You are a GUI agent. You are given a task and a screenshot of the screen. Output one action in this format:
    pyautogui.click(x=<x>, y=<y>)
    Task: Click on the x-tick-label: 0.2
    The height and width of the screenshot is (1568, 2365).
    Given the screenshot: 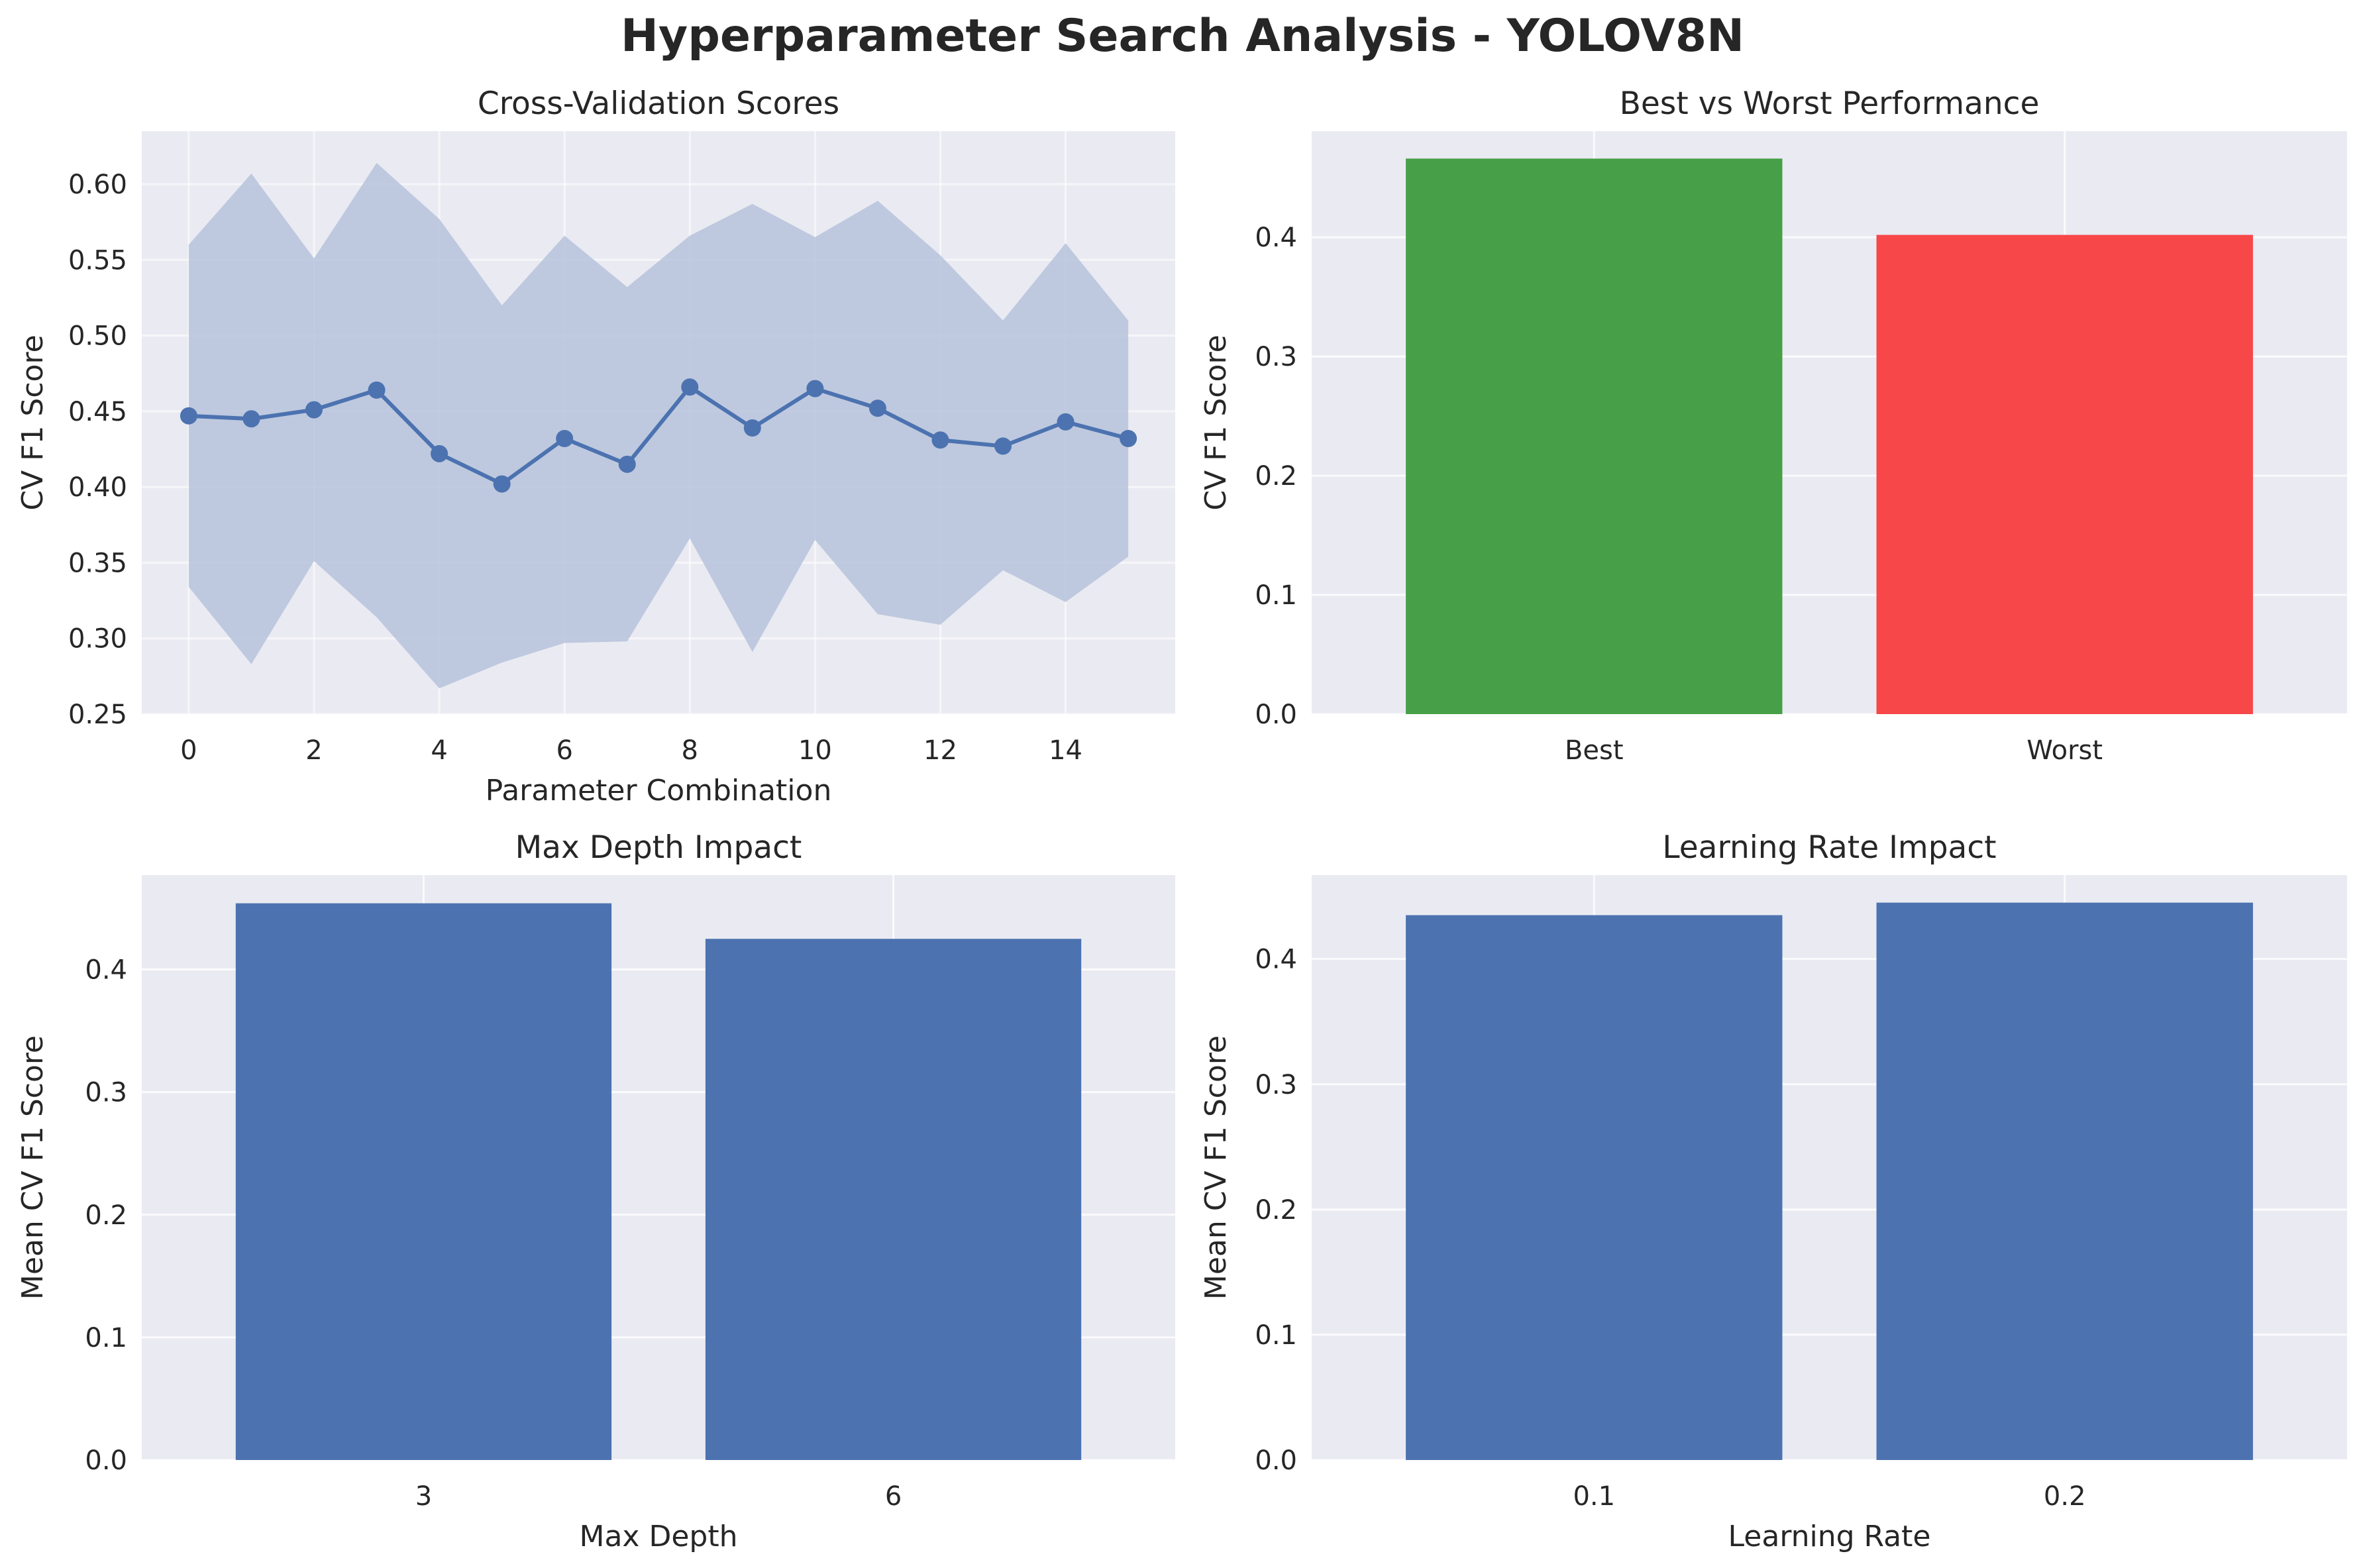 What is the action you would take?
    pyautogui.click(x=2065, y=1496)
    